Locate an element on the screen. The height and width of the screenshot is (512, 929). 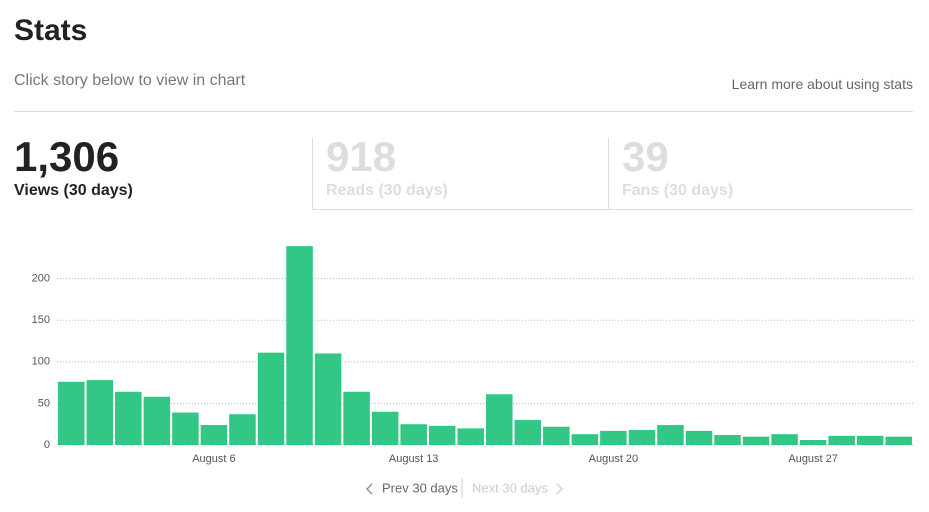
stat-value: 918 is located at coordinates (361, 156).